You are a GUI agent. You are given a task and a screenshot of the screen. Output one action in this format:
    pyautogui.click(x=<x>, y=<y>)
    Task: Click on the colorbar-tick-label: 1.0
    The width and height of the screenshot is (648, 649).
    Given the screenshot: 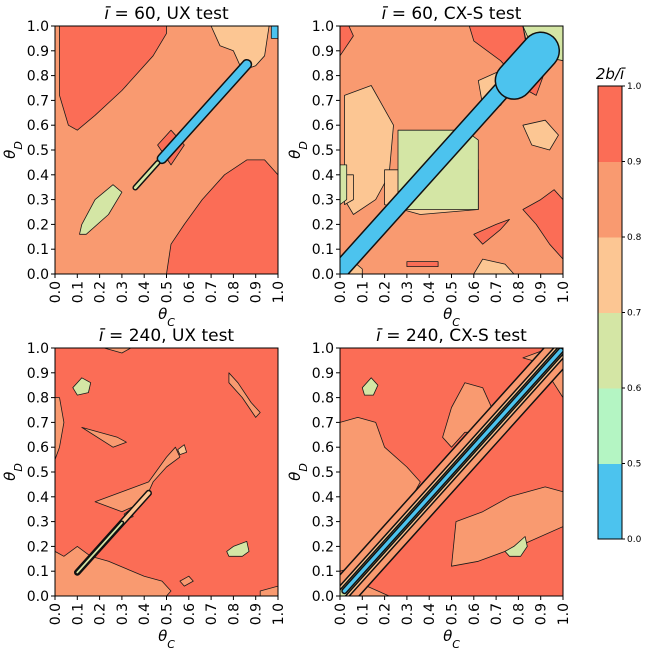 What is the action you would take?
    pyautogui.click(x=634, y=87)
    